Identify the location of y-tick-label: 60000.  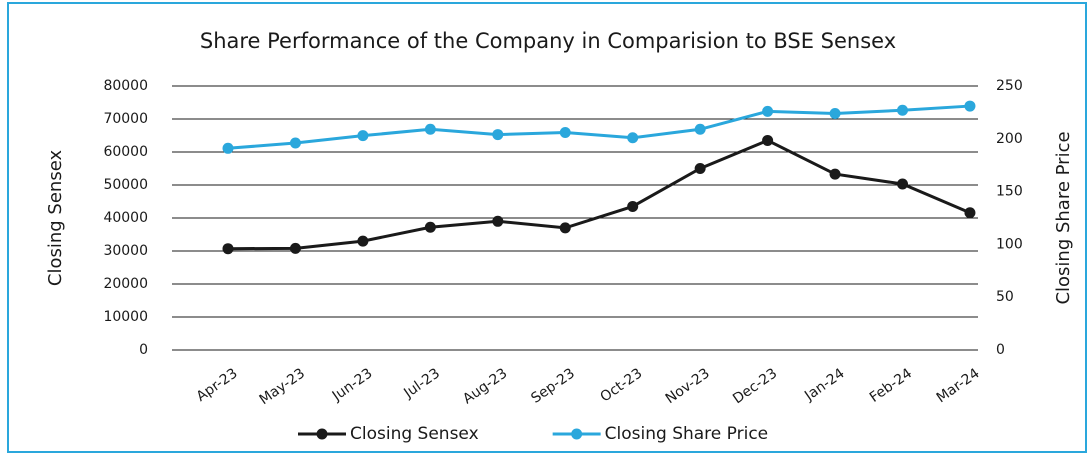
(125, 152).